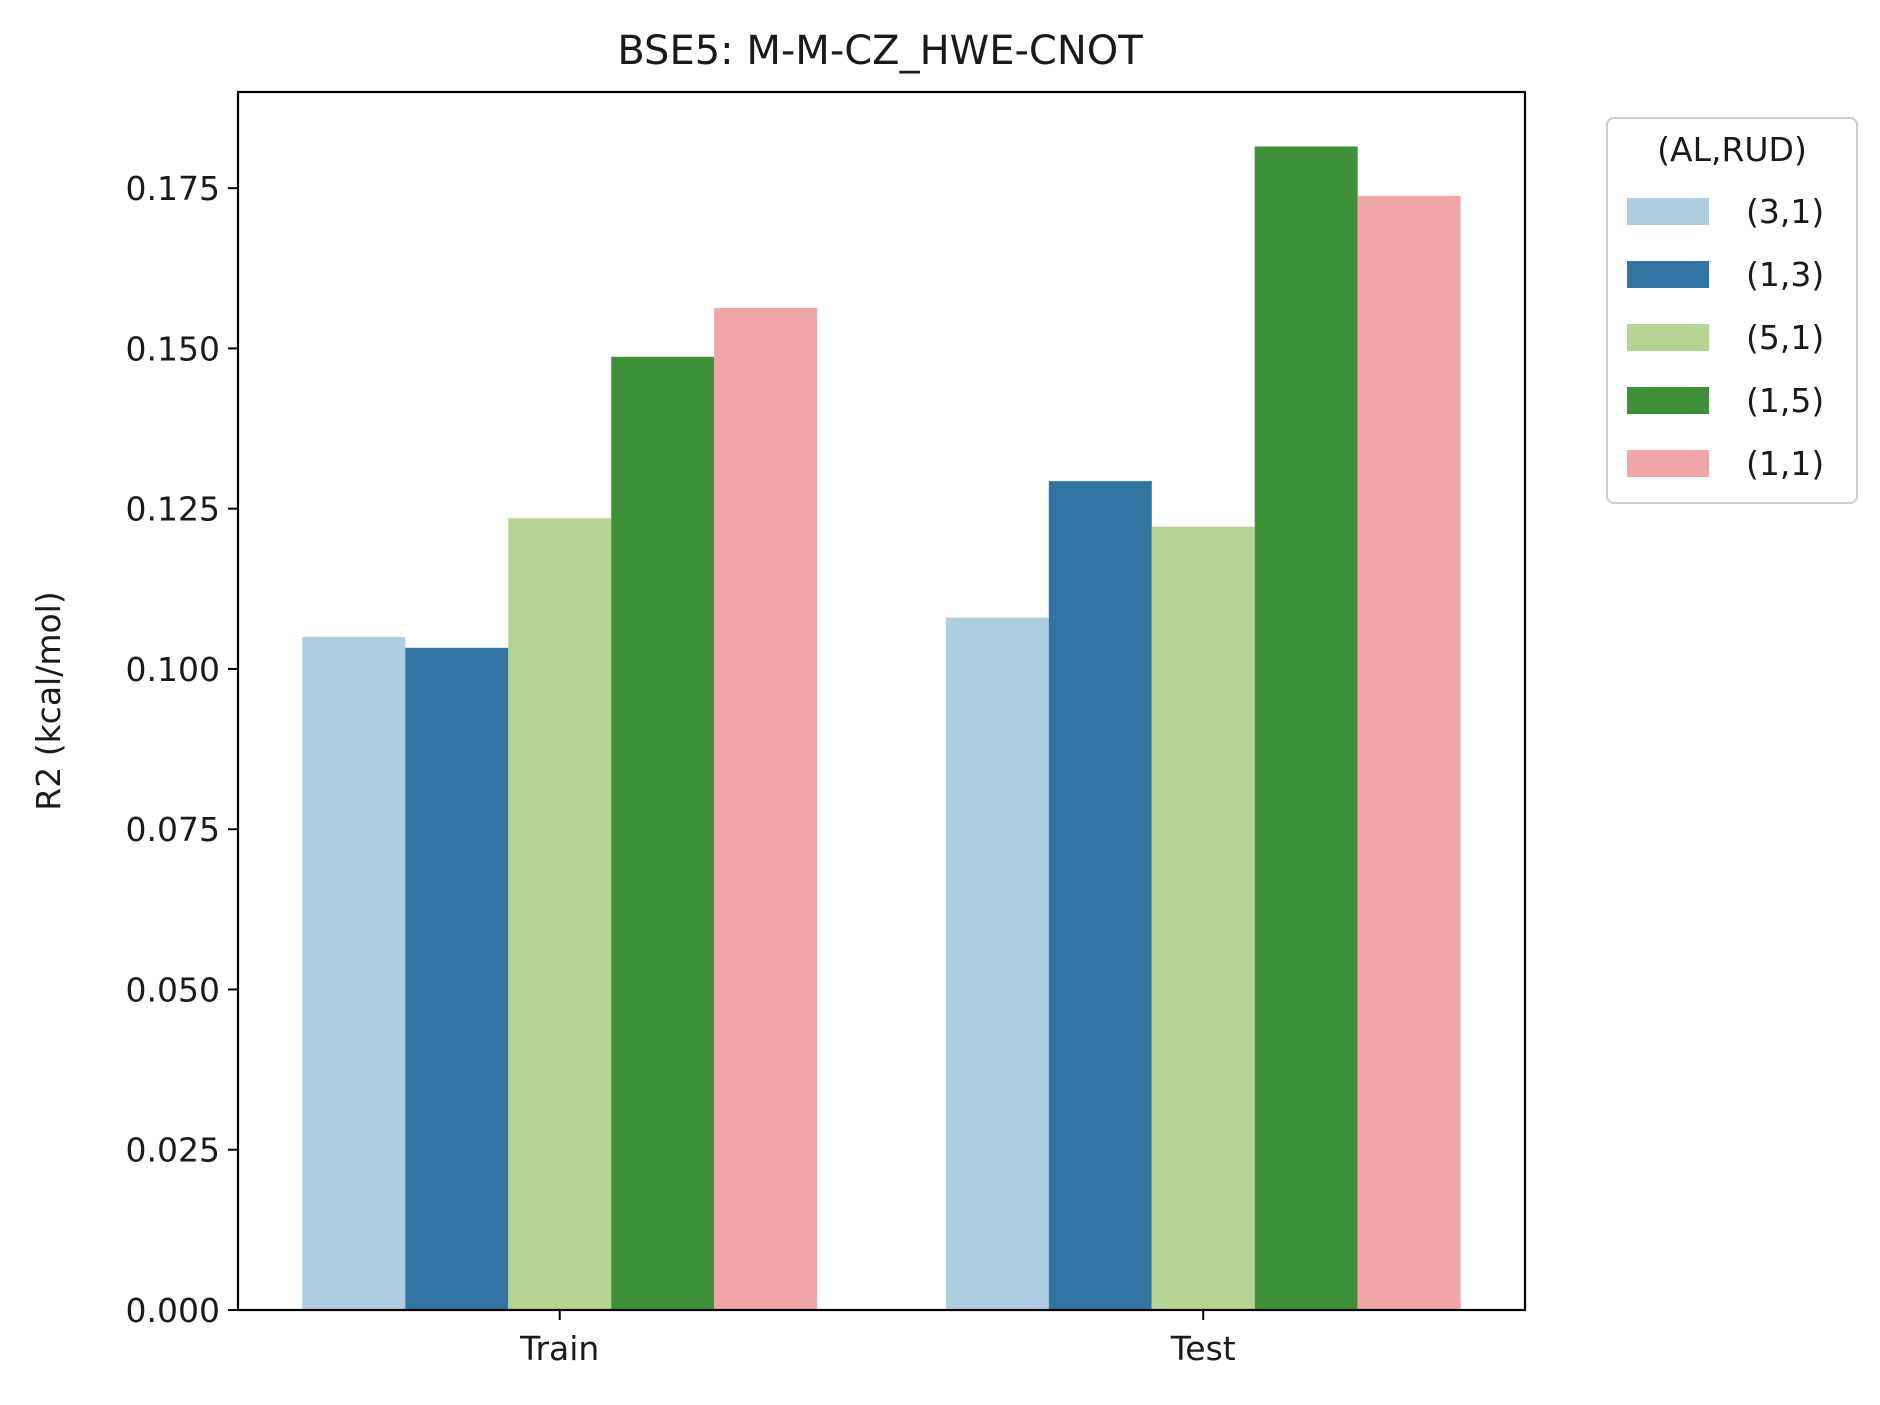 The height and width of the screenshot is (1405, 1880). Describe the element at coordinates (173, 669) in the screenshot. I see `y-tick-label: 0.100` at that location.